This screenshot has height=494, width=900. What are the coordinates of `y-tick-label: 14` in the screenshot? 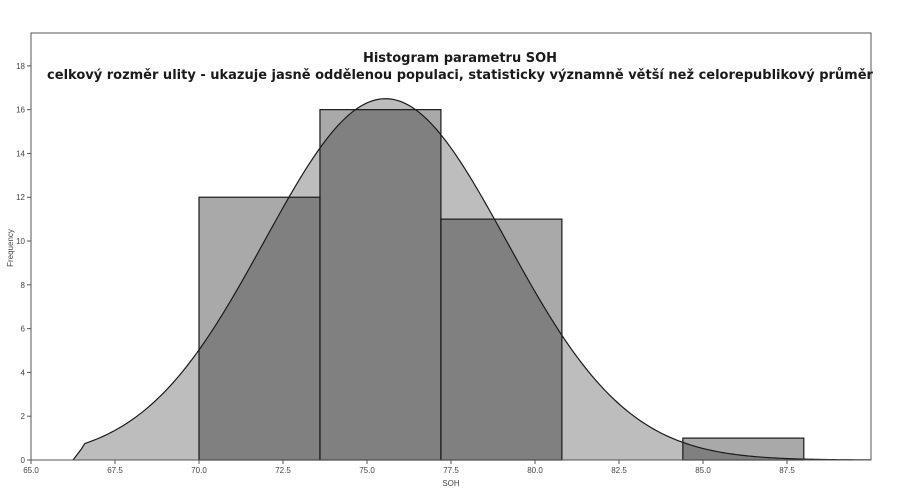 It's located at (20, 153).